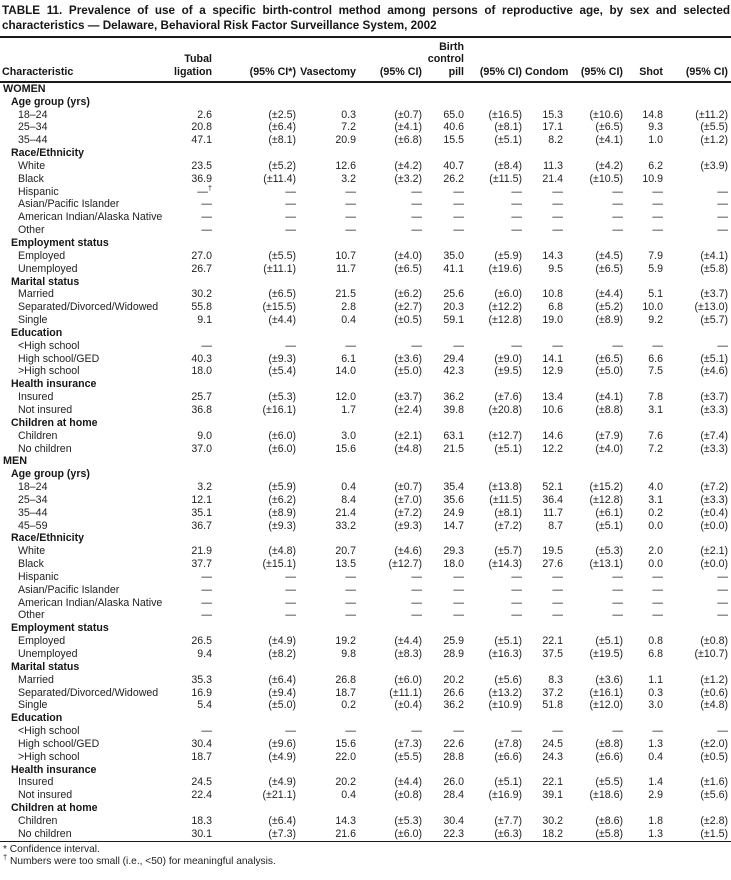  Describe the element at coordinates (408, 641) in the screenshot. I see `cell-ci: (±4.4)` at that location.